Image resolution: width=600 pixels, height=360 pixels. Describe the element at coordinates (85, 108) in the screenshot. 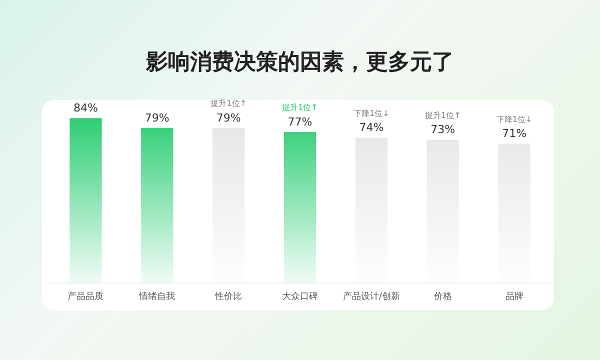

I see `data-label: 84%` at that location.